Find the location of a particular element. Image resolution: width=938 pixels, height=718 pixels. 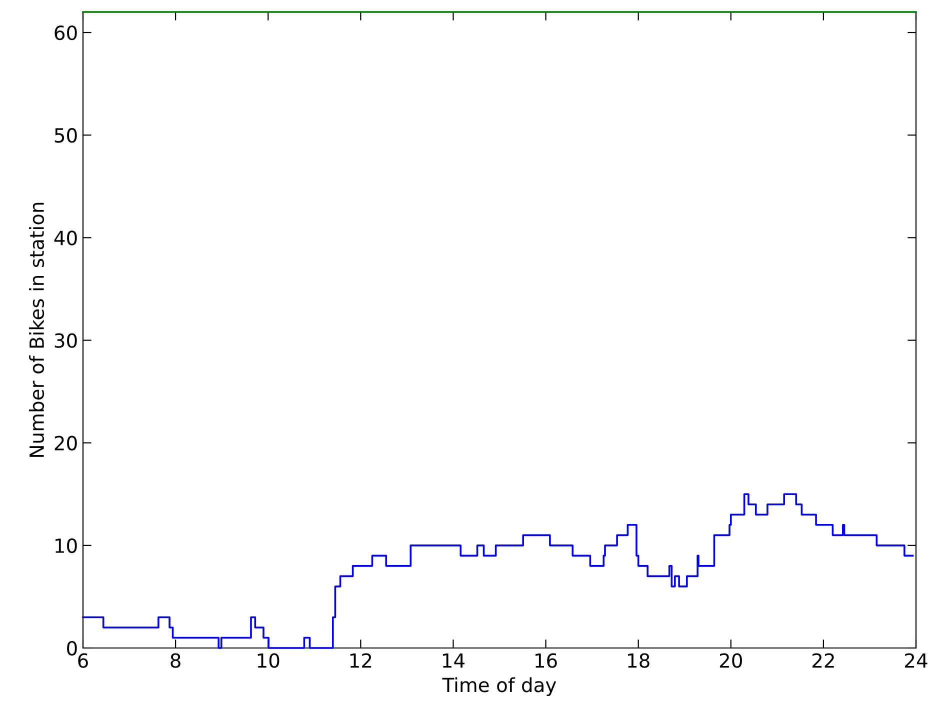

x-tick-label: 20 is located at coordinates (731, 660).